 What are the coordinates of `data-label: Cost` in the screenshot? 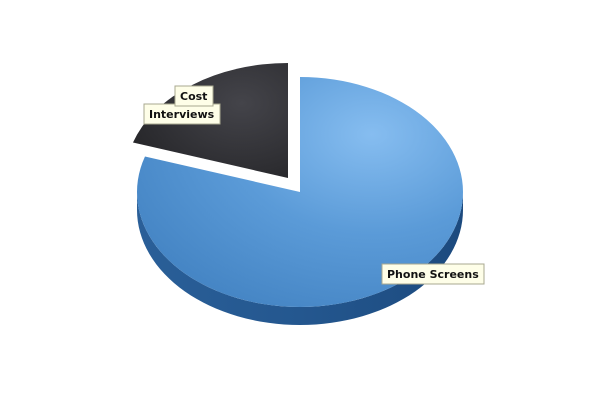 It's located at (194, 96).